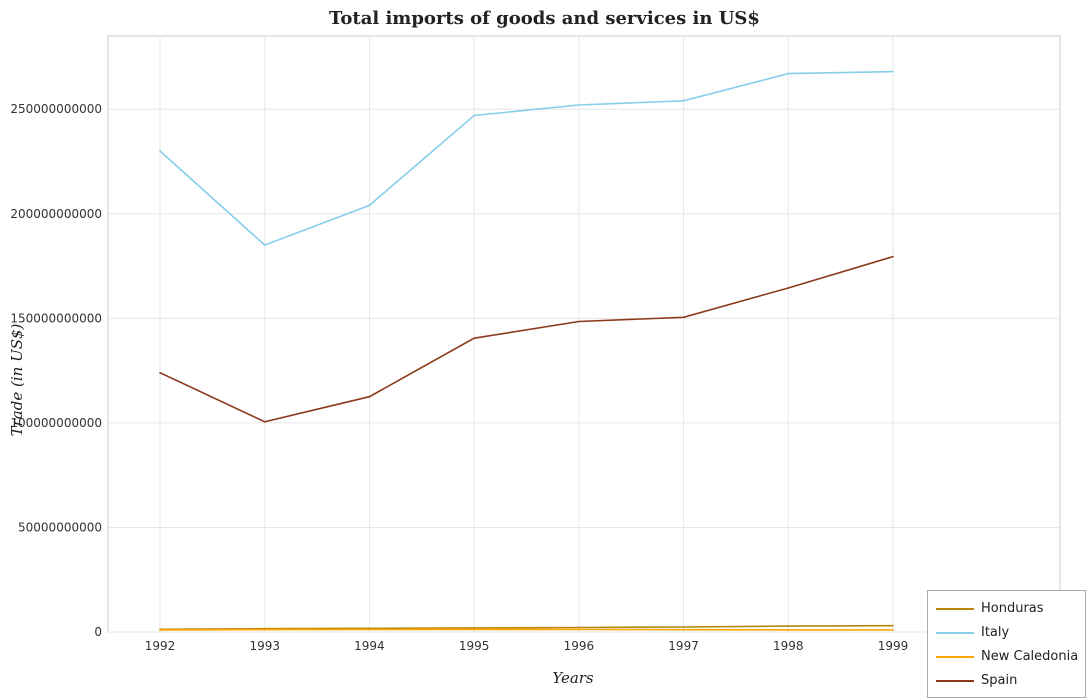 The image size is (1089, 700). What do you see at coordinates (573, 678) in the screenshot?
I see `x-axis-label: Years` at bounding box center [573, 678].